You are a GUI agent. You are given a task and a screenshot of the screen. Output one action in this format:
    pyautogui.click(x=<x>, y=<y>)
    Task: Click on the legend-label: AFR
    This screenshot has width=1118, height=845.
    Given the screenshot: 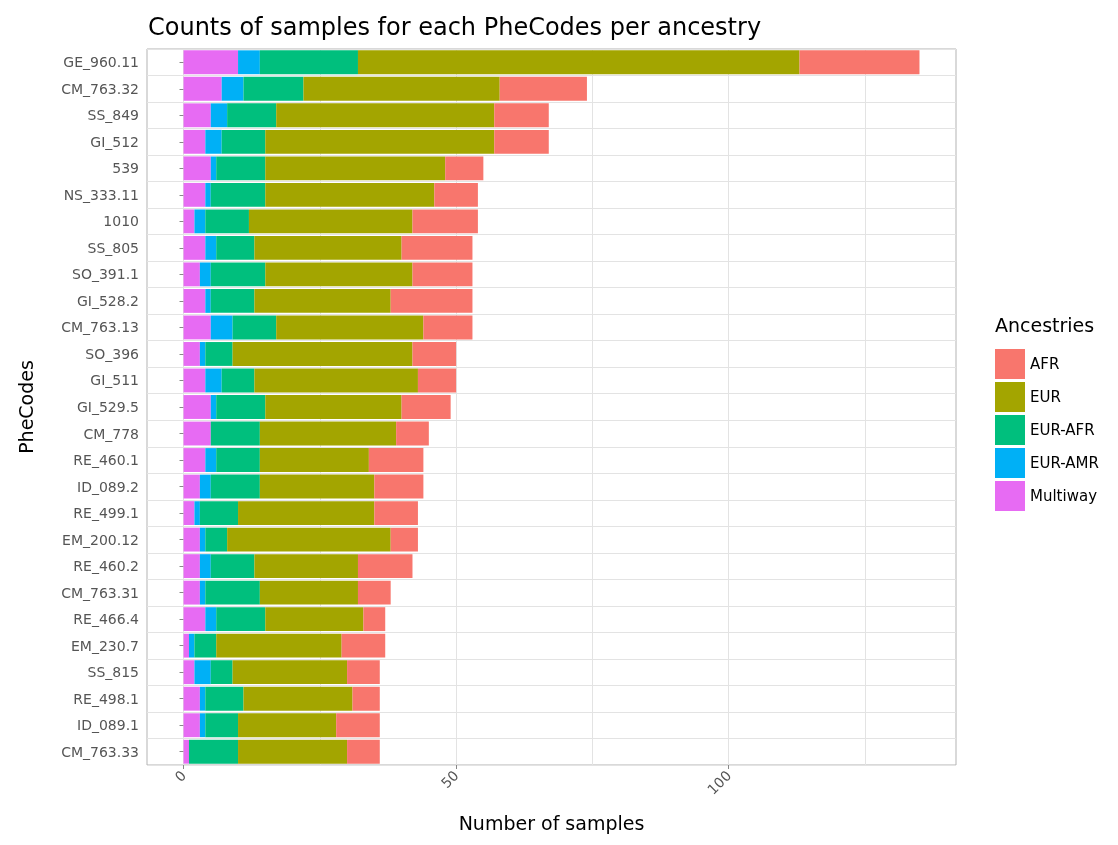 What is the action you would take?
    pyautogui.click(x=1045, y=364)
    